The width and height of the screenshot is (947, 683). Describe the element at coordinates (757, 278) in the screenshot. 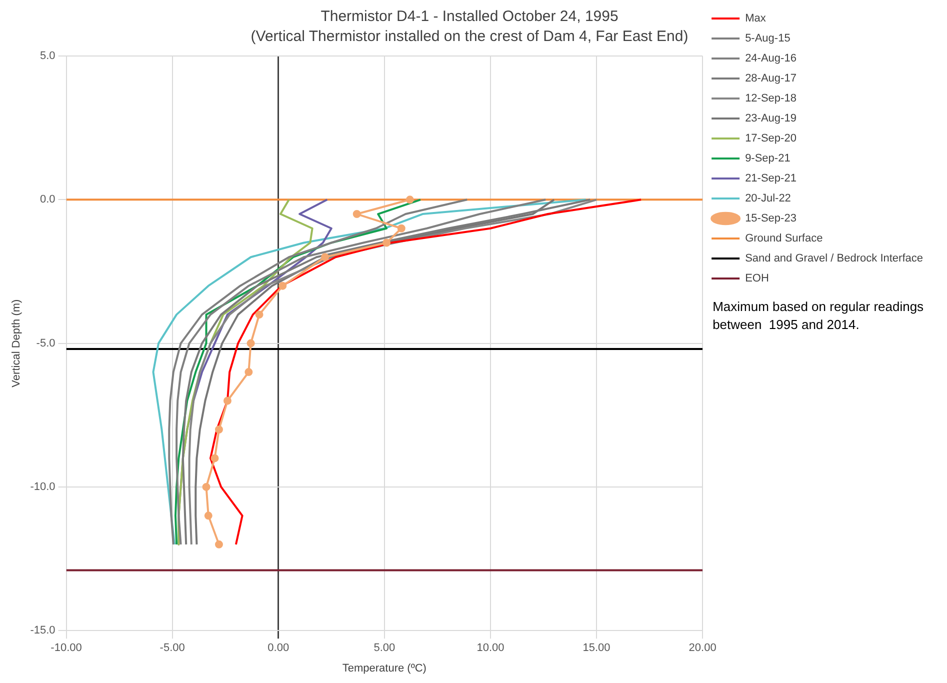

I see `legend-label: EOH` at that location.